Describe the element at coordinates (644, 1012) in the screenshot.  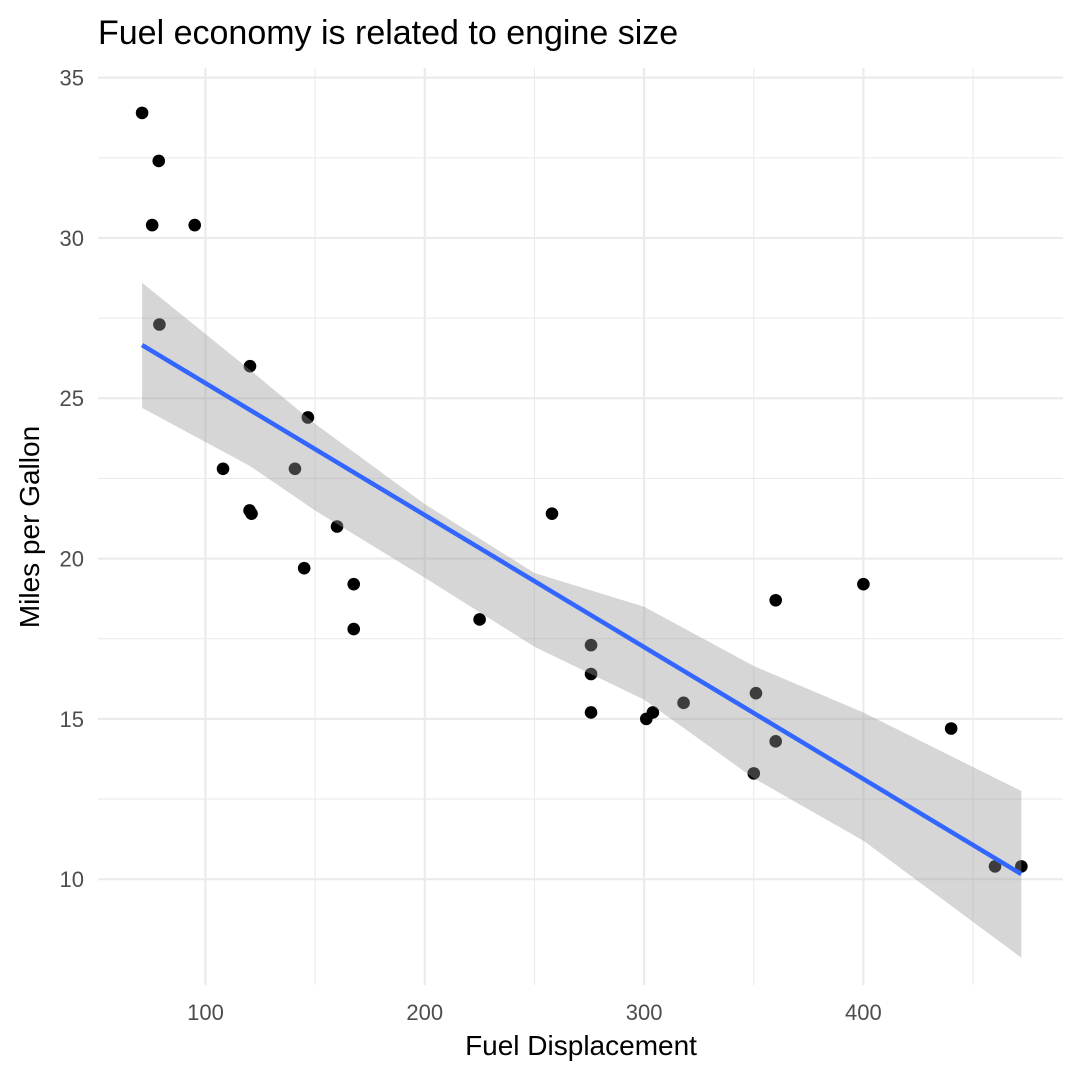
I see `x-tick-label: 300` at that location.